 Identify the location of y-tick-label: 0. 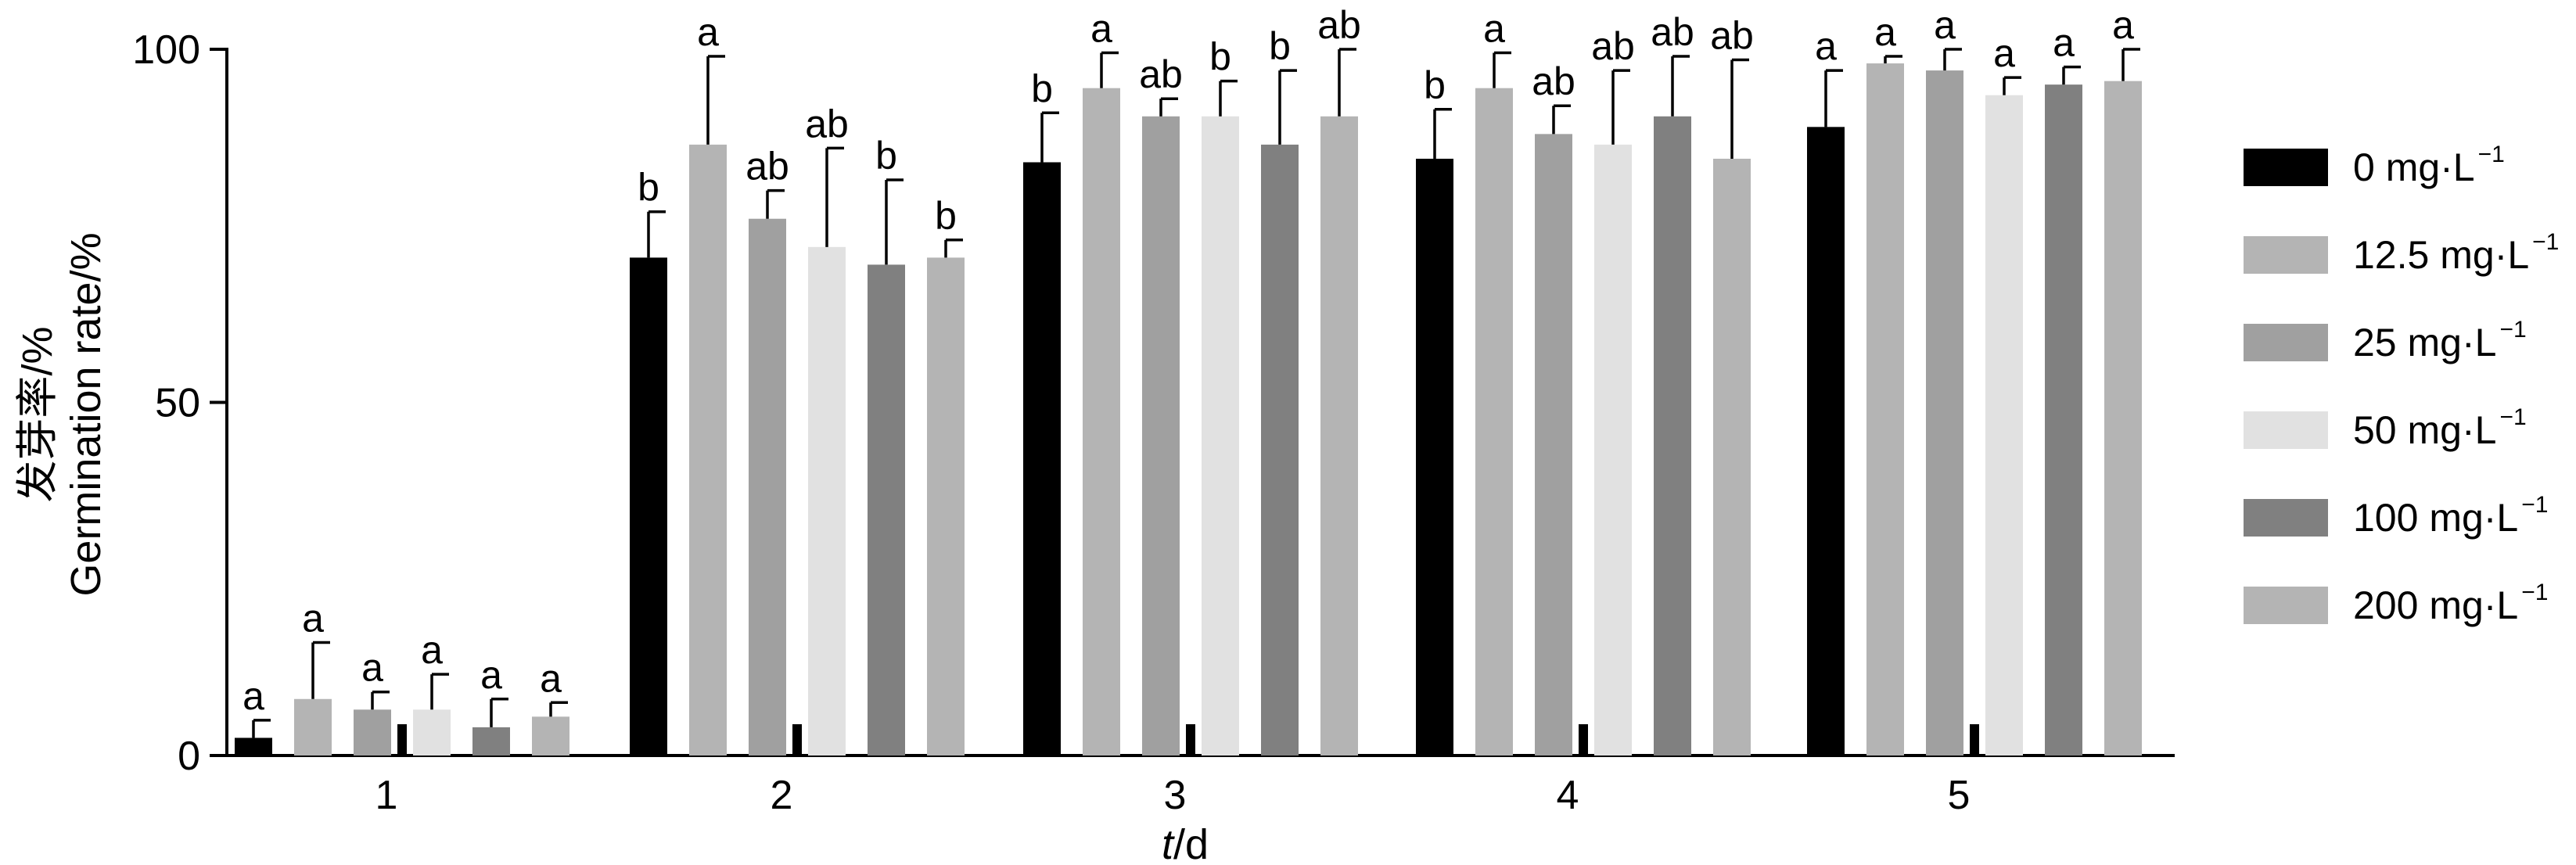
(189, 756).